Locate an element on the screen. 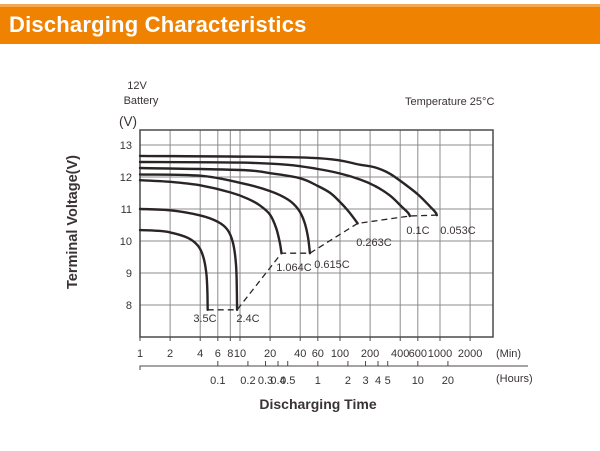 The width and height of the screenshot is (600, 451). x-tick-label-2000: 2000 is located at coordinates (470, 354).